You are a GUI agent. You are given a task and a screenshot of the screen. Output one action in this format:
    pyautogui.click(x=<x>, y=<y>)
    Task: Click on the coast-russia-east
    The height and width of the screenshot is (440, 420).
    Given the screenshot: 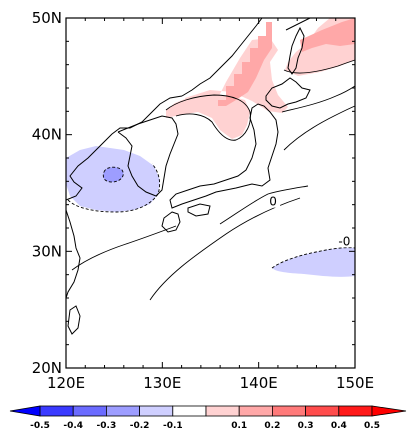 What is the action you would take?
    pyautogui.click(x=222, y=57)
    